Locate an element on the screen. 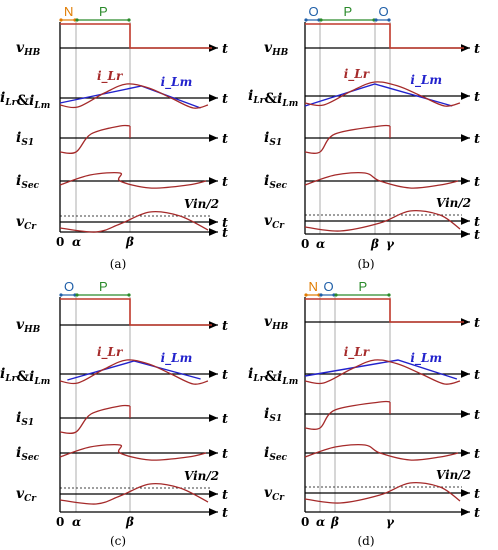  panel-caption: (a) is located at coordinates (118, 264).